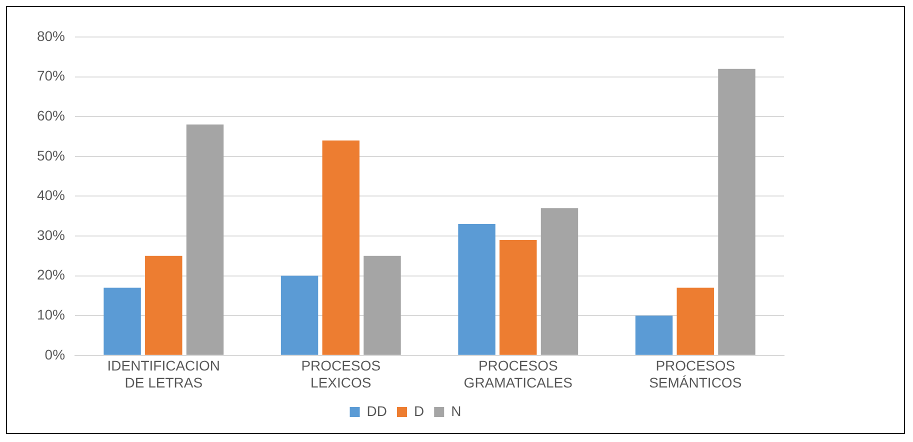  Describe the element at coordinates (419, 410) in the screenshot. I see `legend-label: D` at that location.